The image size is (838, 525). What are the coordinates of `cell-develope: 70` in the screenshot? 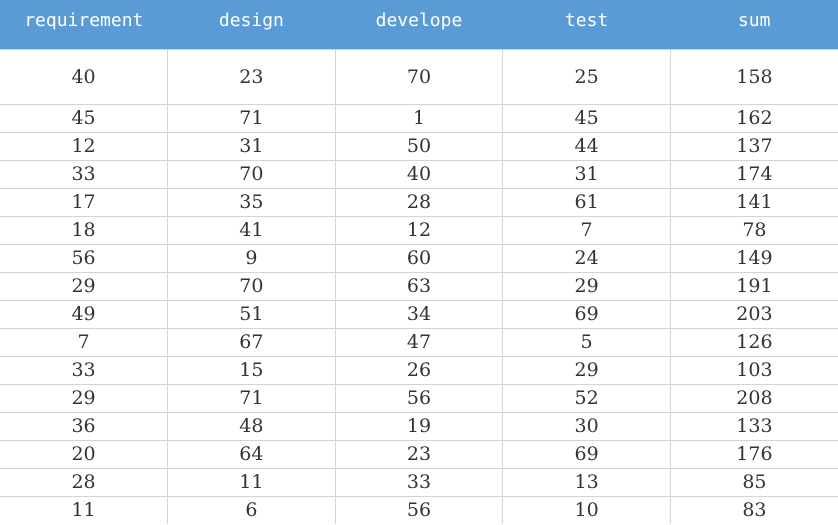 It's located at (419, 77).